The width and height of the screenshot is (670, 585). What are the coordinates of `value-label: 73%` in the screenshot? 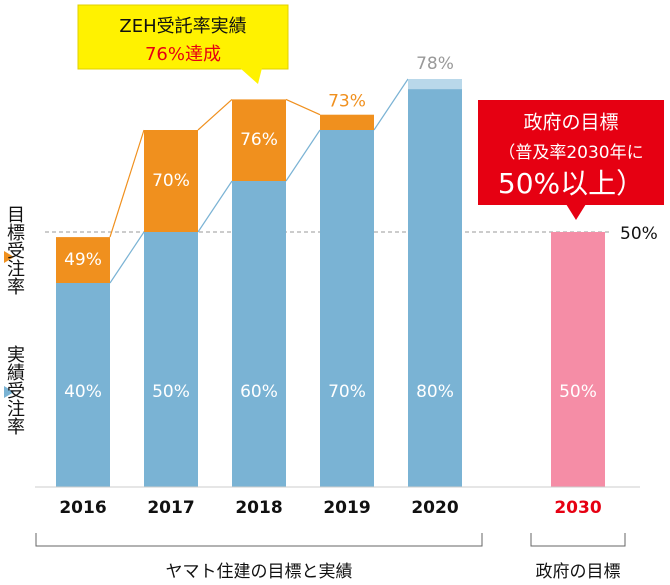 It's located at (347, 102).